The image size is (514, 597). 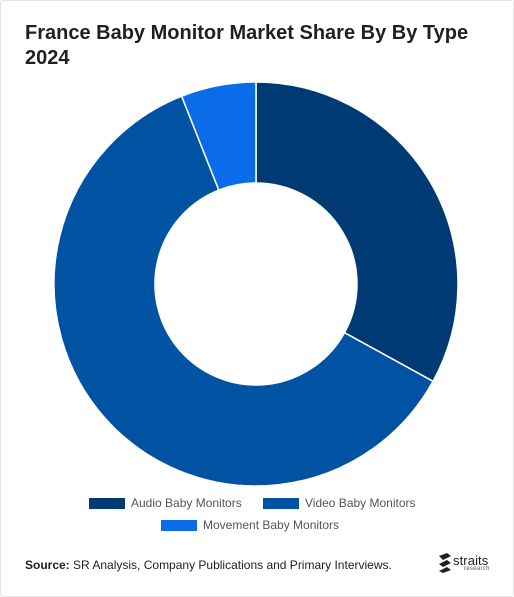 I want to click on logo-wordmark: straits, so click(x=471, y=560).